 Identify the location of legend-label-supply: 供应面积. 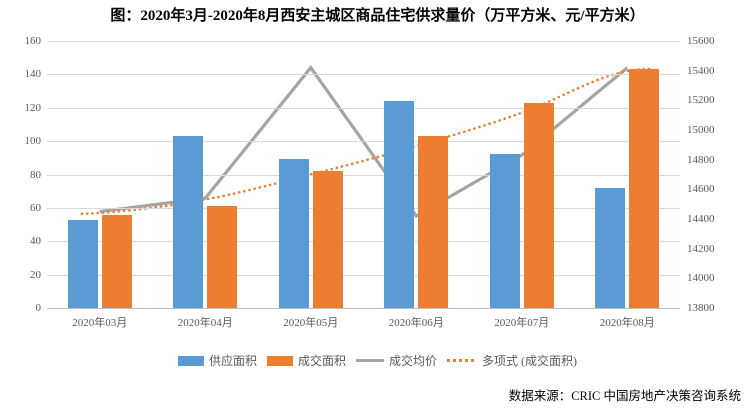
(232, 361).